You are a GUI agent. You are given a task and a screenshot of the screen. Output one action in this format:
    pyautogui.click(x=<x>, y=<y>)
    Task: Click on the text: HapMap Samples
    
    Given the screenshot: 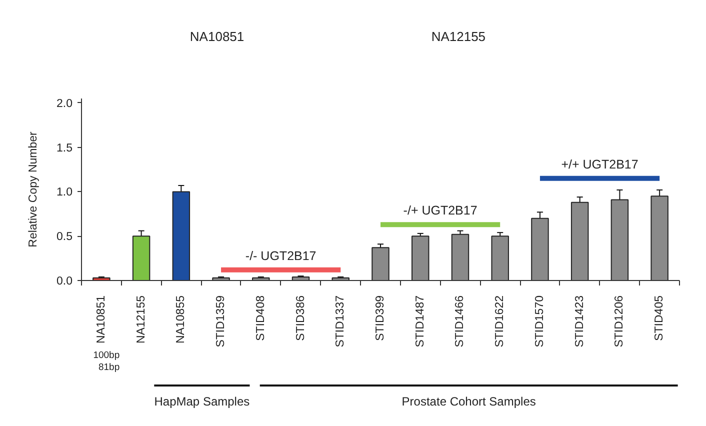 What is the action you would take?
    pyautogui.click(x=202, y=401)
    